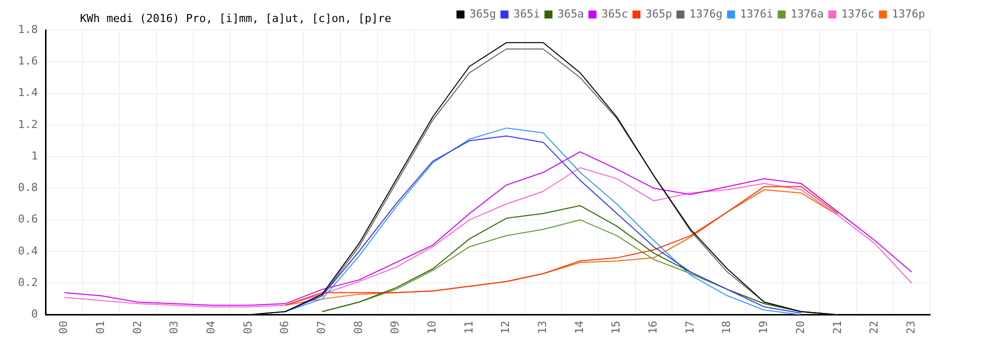  I want to click on x-tick-label: 08, so click(358, 327).